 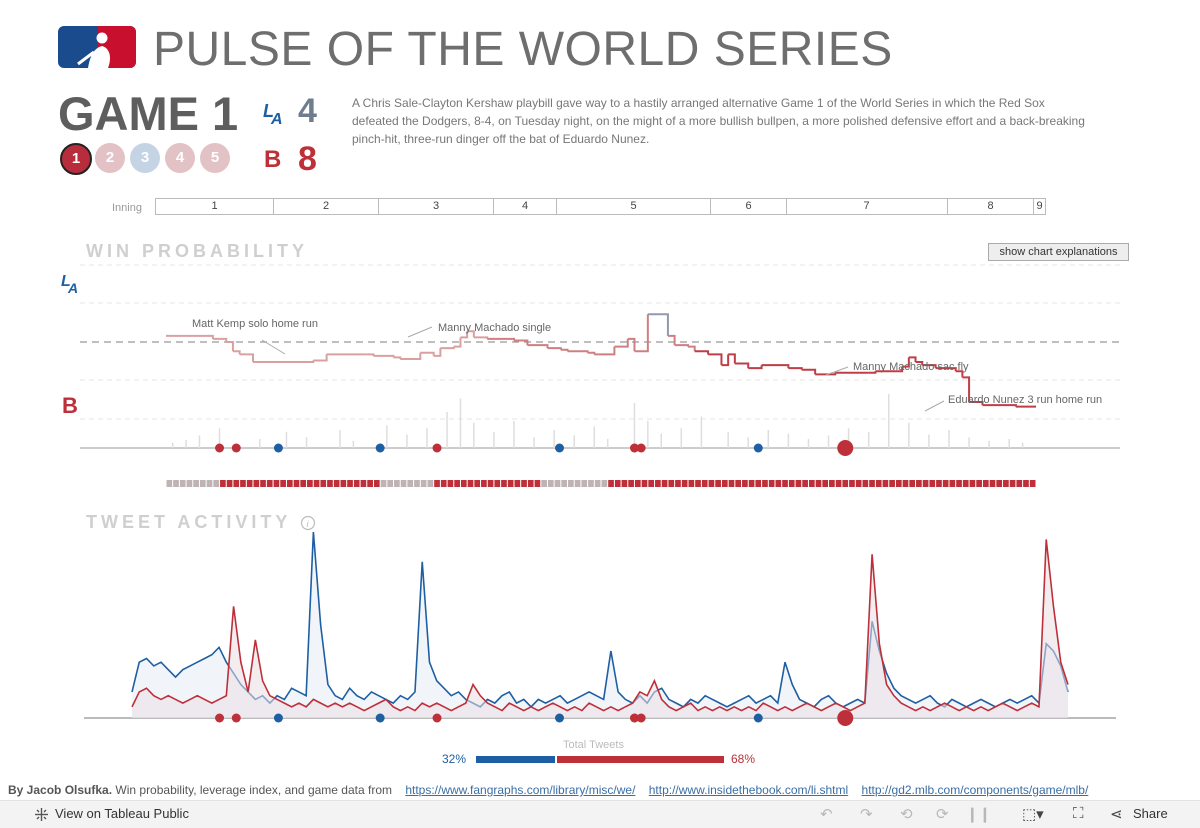 I want to click on red-sox-logo-icon: B, so click(x=272, y=159).